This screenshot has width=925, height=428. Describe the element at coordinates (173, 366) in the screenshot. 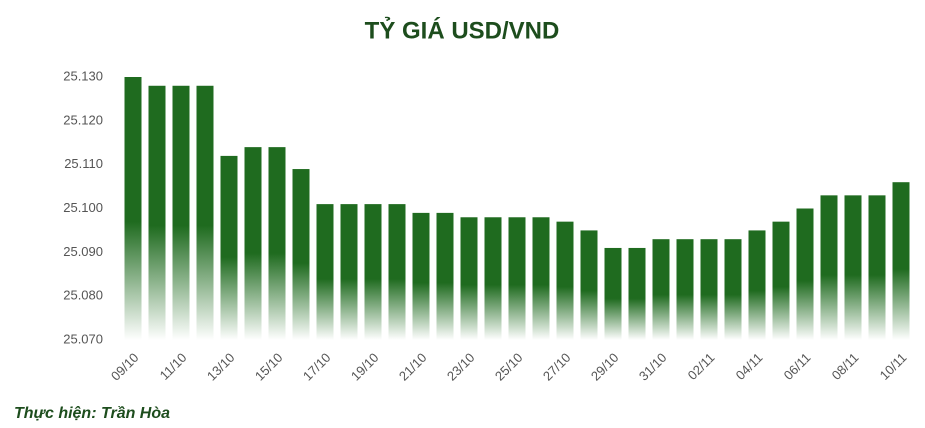

I see `x-tick-label: 11/10` at that location.